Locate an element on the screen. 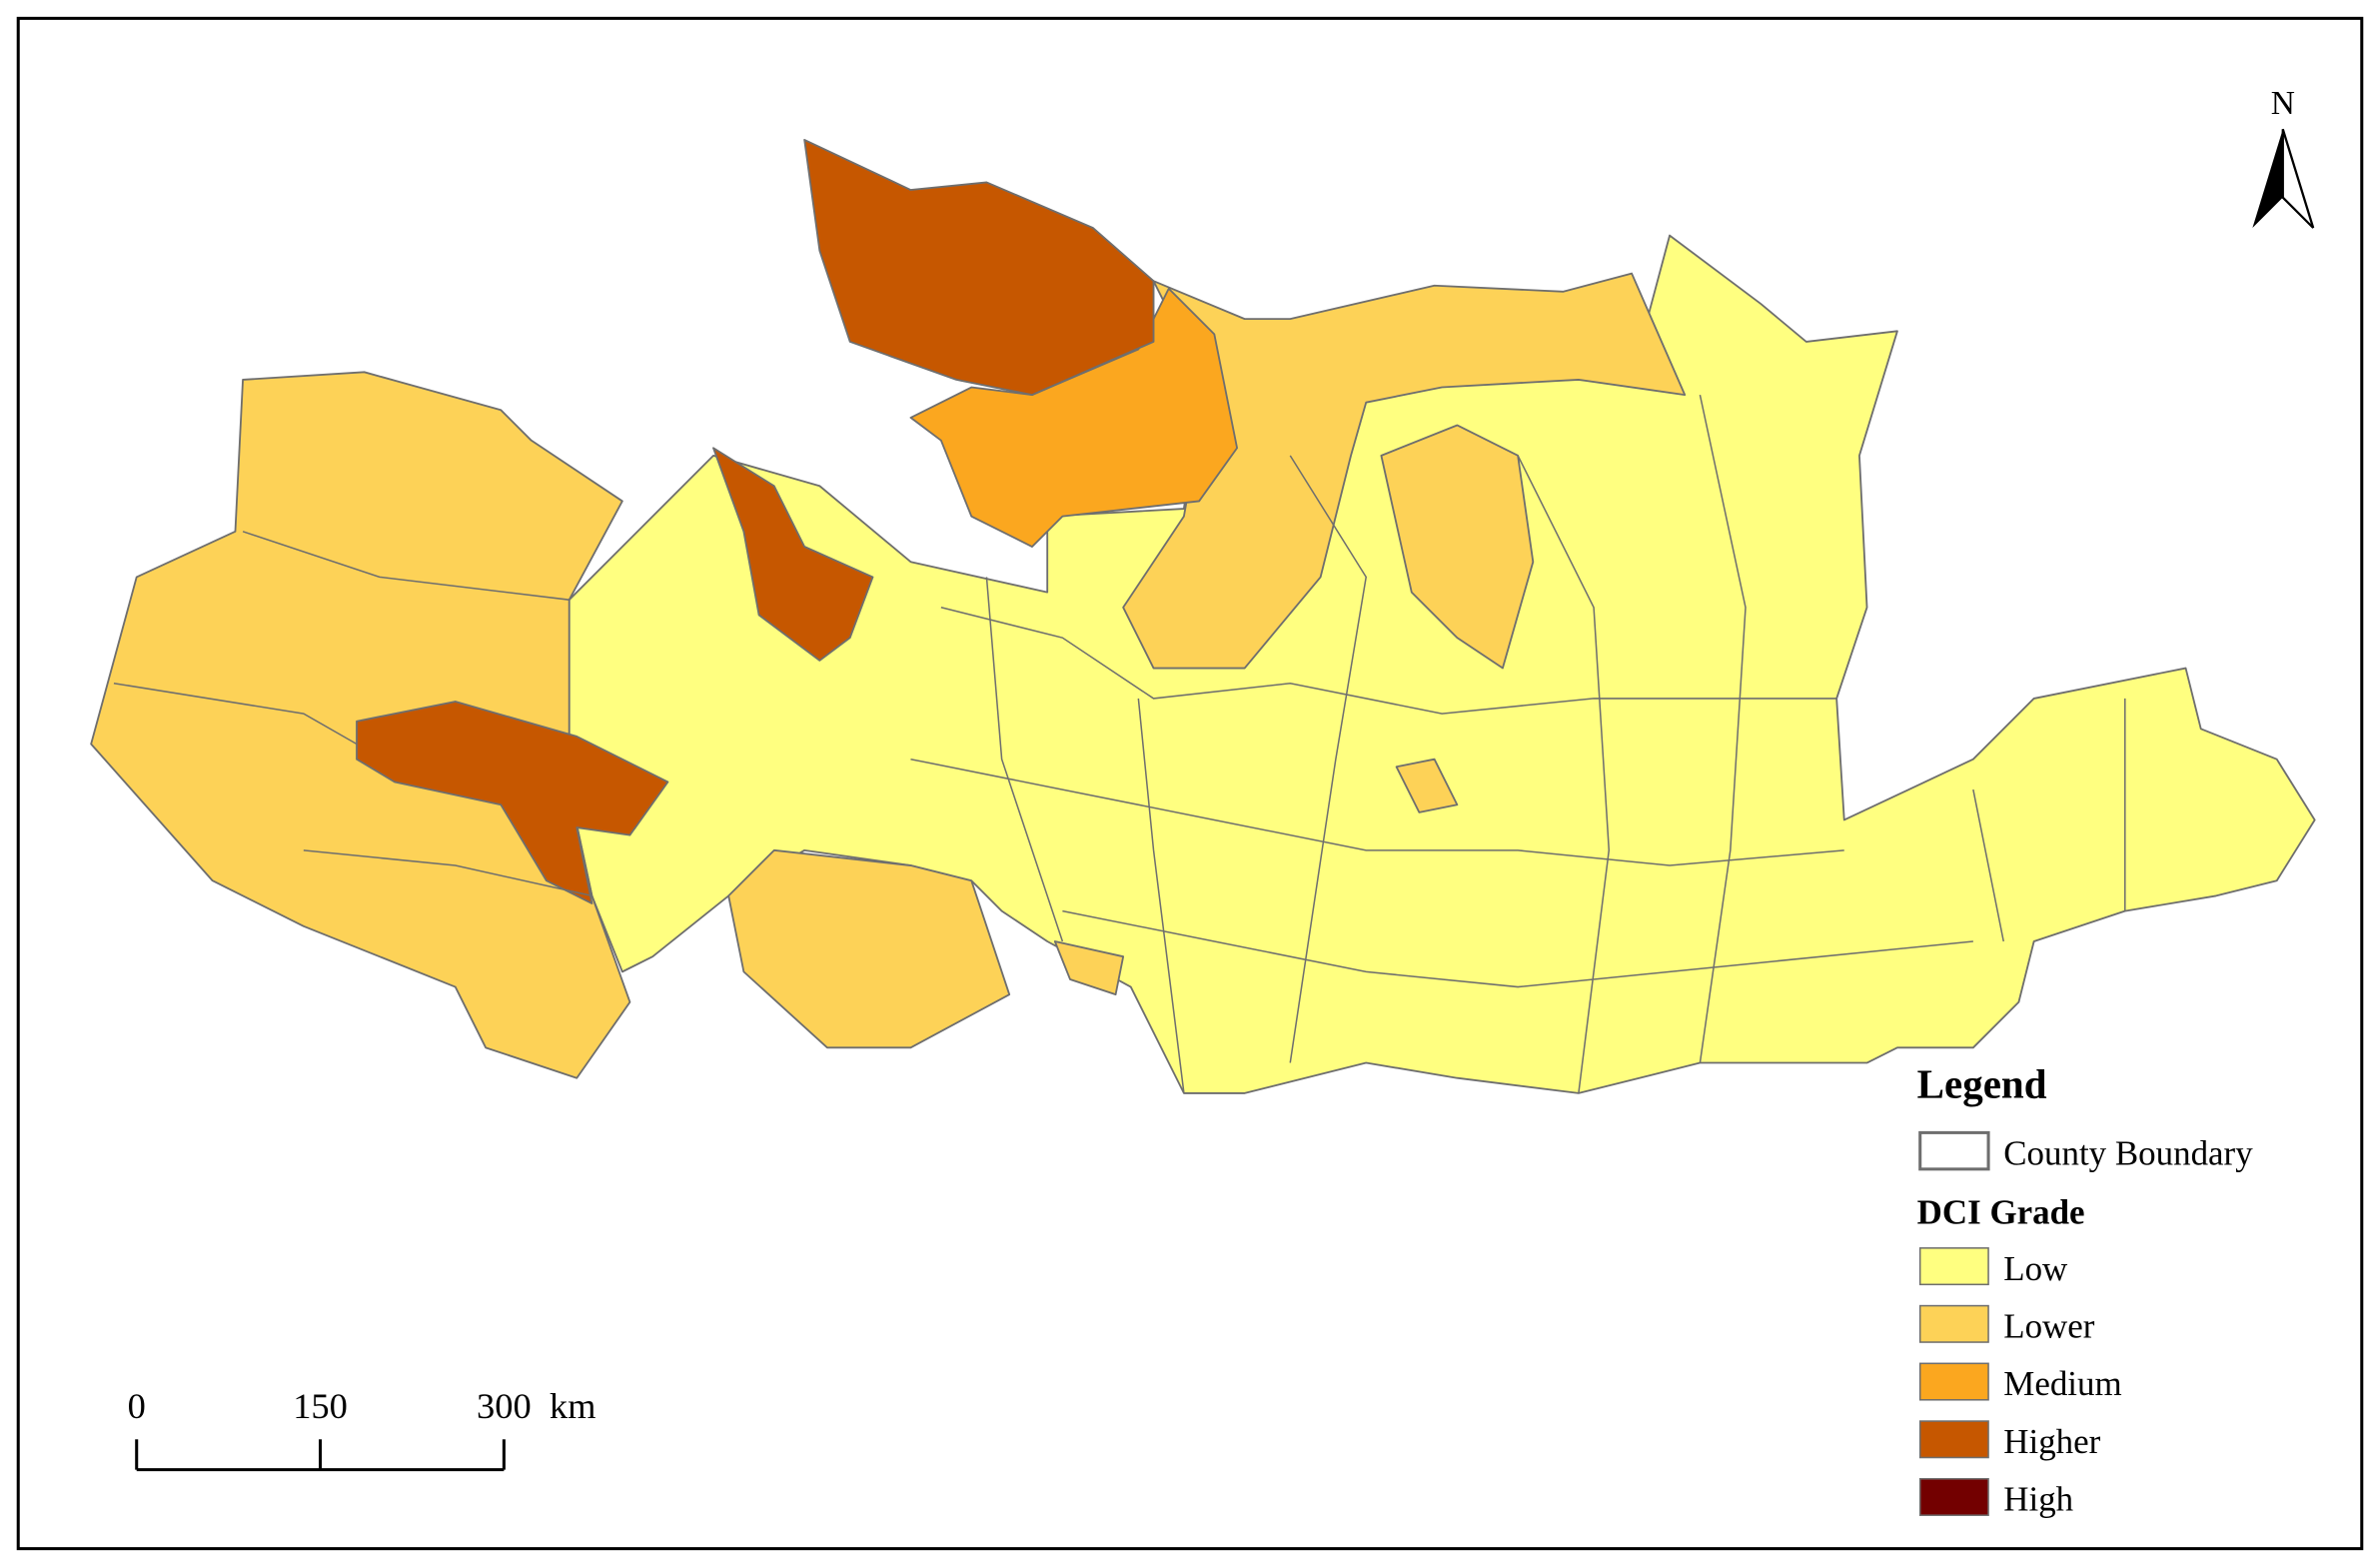 The width and height of the screenshot is (2380, 1567). grade-label: Low is located at coordinates (2035, 1268).